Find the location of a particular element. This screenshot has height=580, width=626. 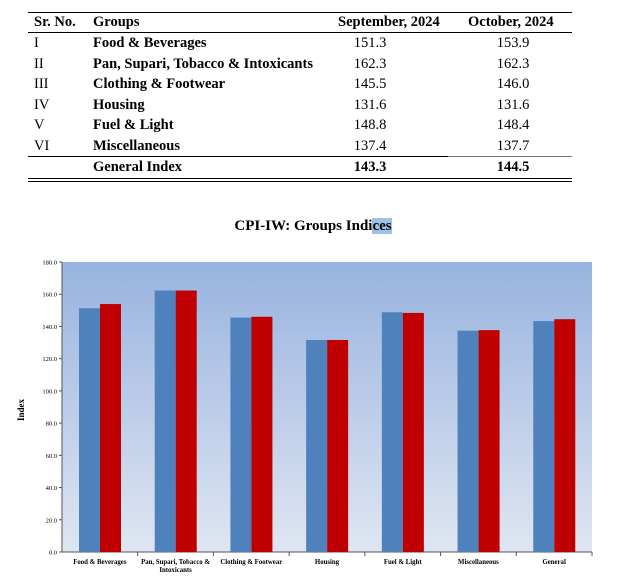

row-group: Food & Beverages is located at coordinates (150, 43).